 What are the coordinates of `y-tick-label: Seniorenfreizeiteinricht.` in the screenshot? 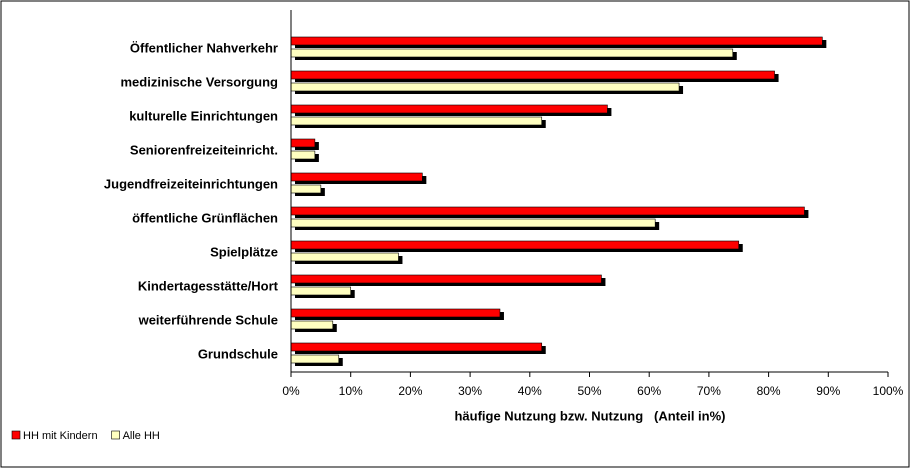 It's located at (204, 149).